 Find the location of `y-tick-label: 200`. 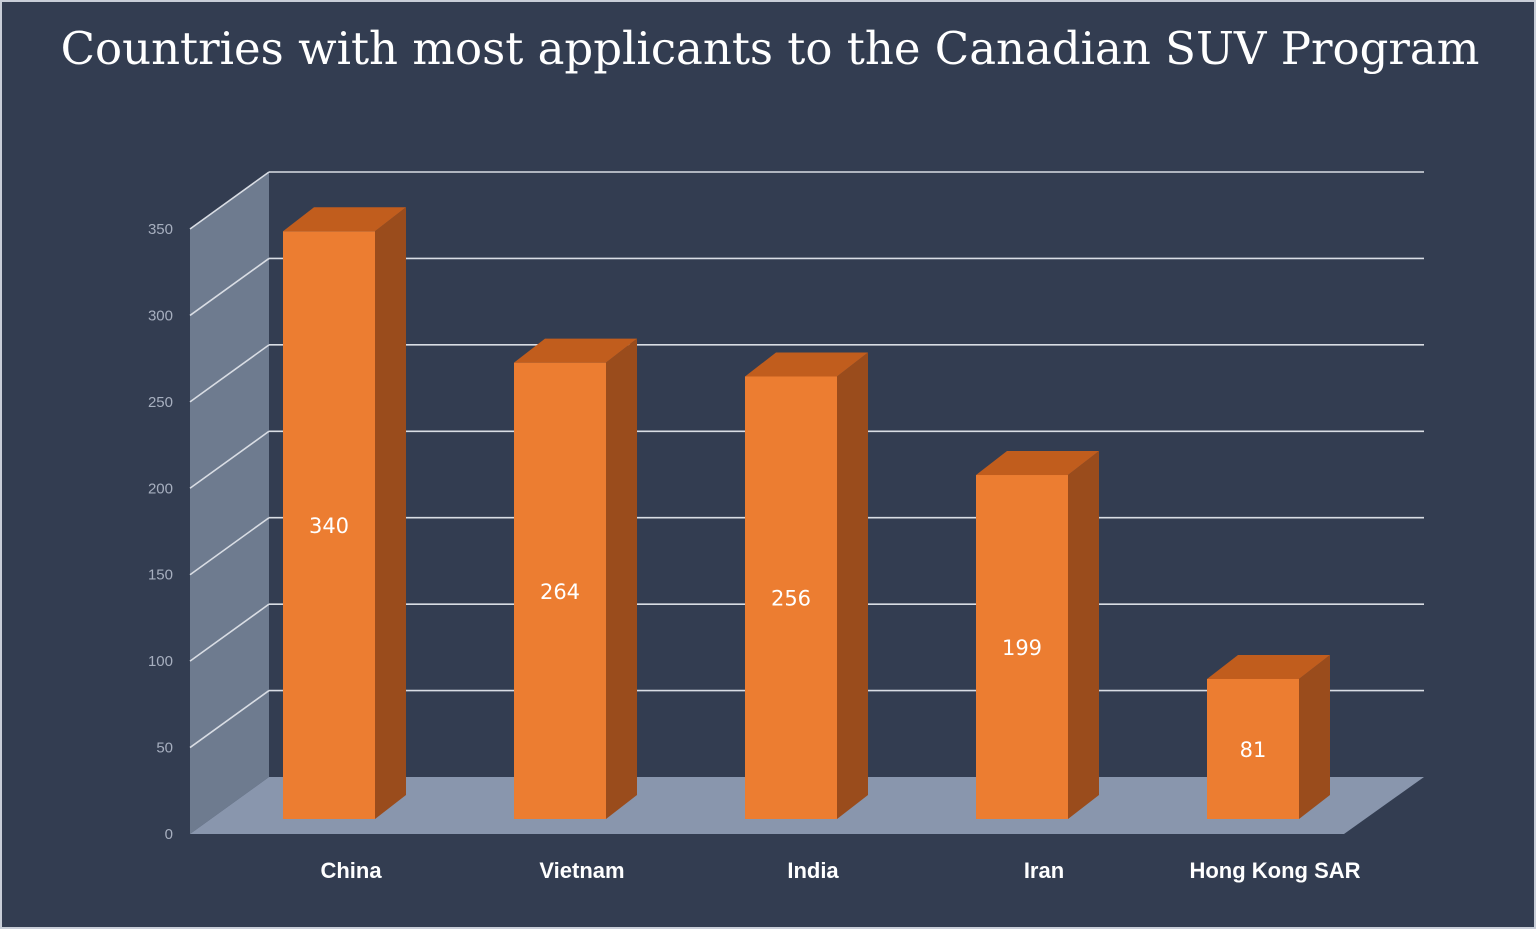

y-tick-label: 200 is located at coordinates (160, 488).